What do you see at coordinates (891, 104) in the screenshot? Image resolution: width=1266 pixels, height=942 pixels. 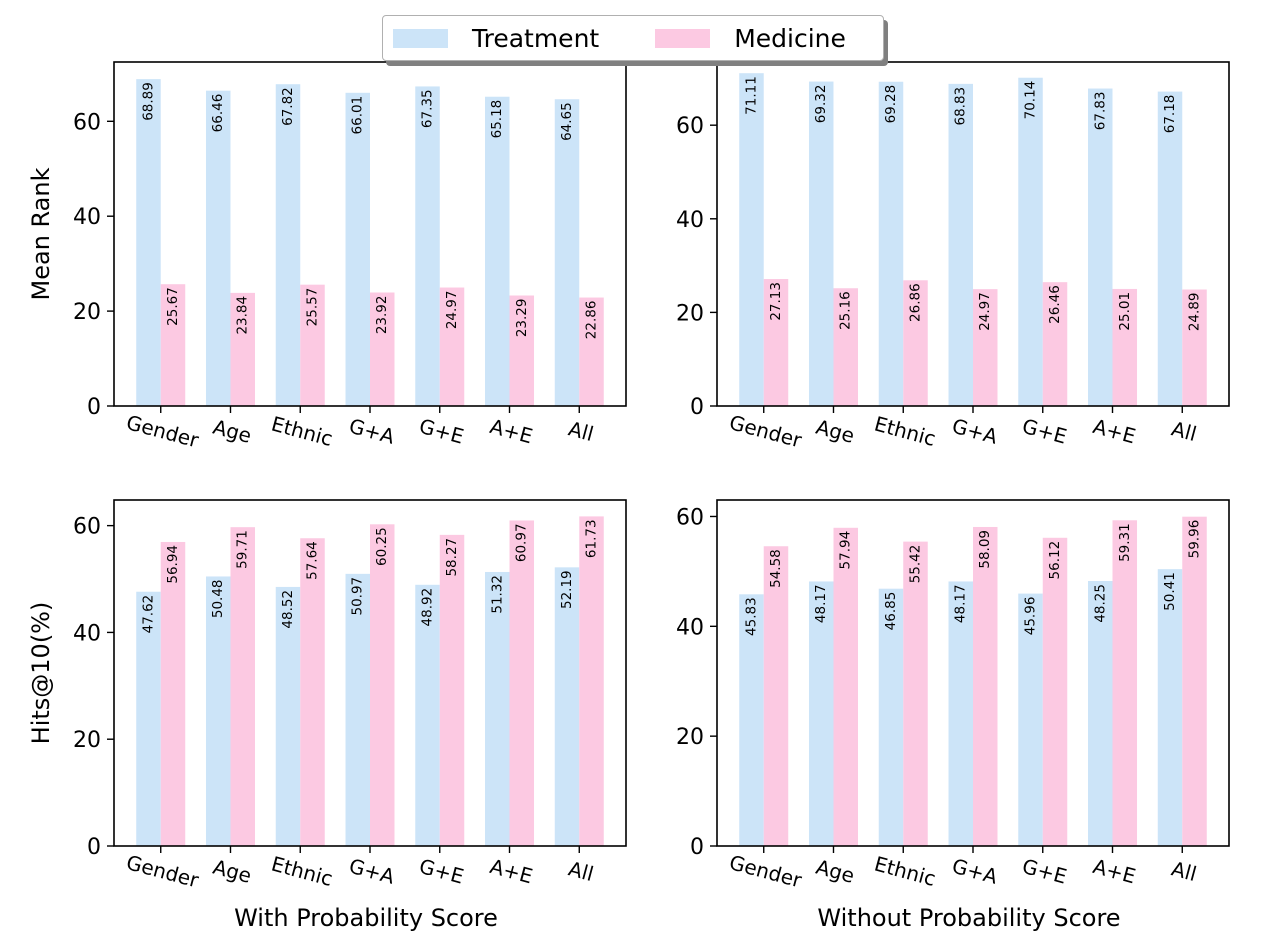 I see `value-label-treatment: 69.28` at bounding box center [891, 104].